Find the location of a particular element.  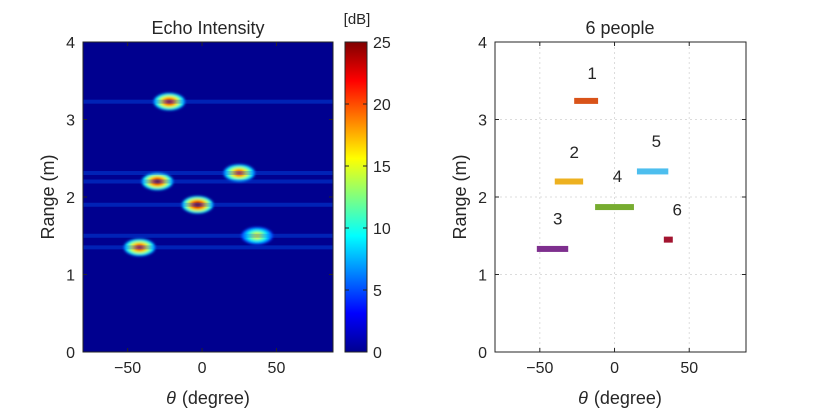

colorbar-gradient is located at coordinates (356, 197).